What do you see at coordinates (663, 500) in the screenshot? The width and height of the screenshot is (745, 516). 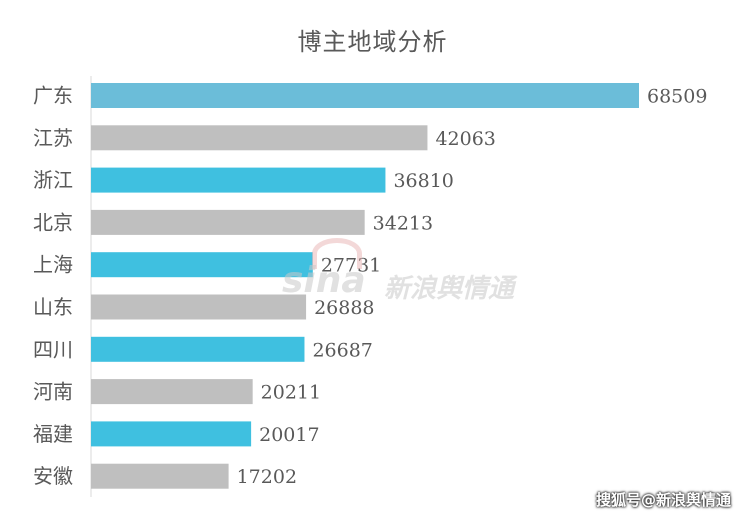 I see `footer-watermark: 搜狐号@新浪舆情通` at bounding box center [663, 500].